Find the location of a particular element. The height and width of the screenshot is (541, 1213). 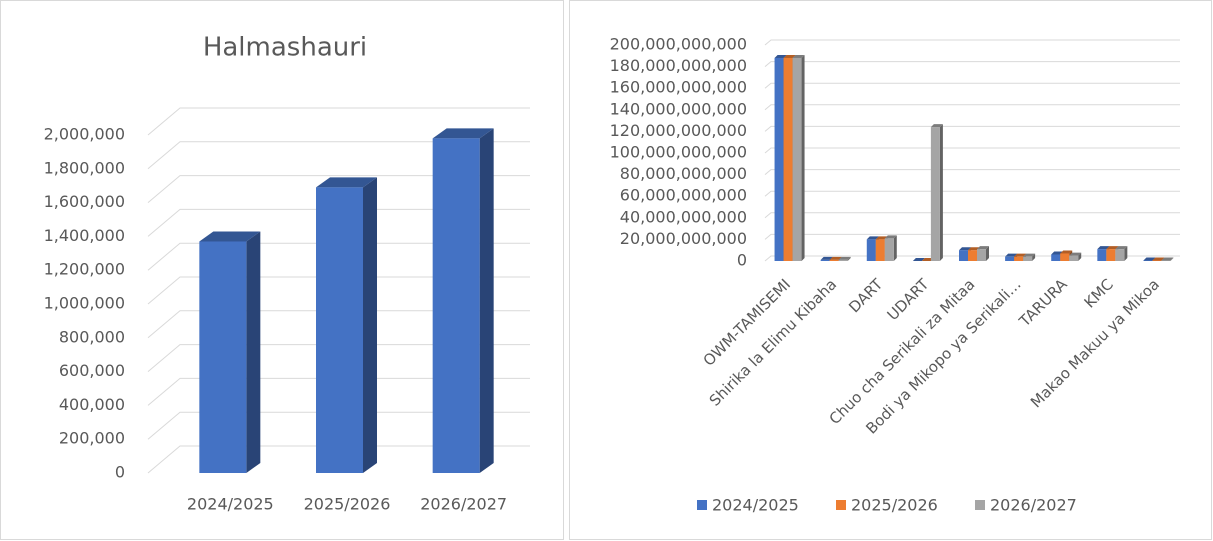

legend-label: 2025/2026 is located at coordinates (894, 505).